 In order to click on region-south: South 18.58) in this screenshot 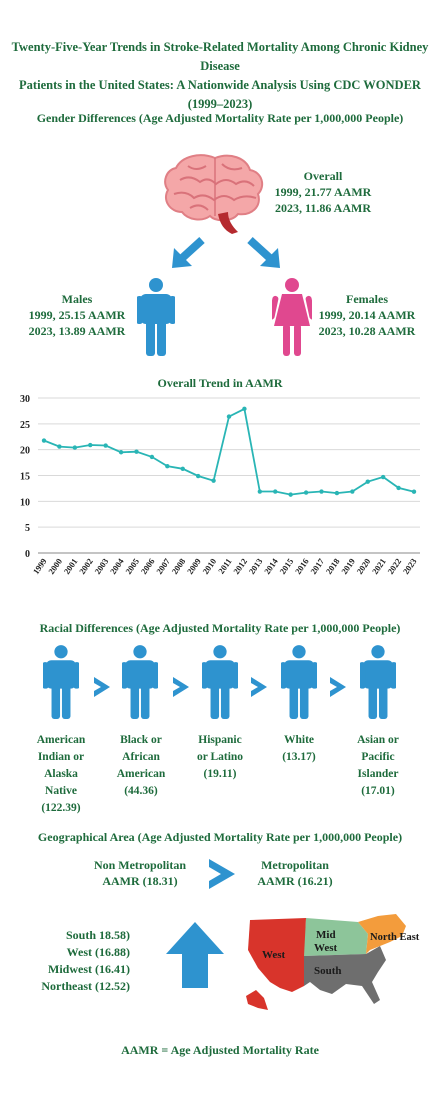, I will do `click(97, 935)`.